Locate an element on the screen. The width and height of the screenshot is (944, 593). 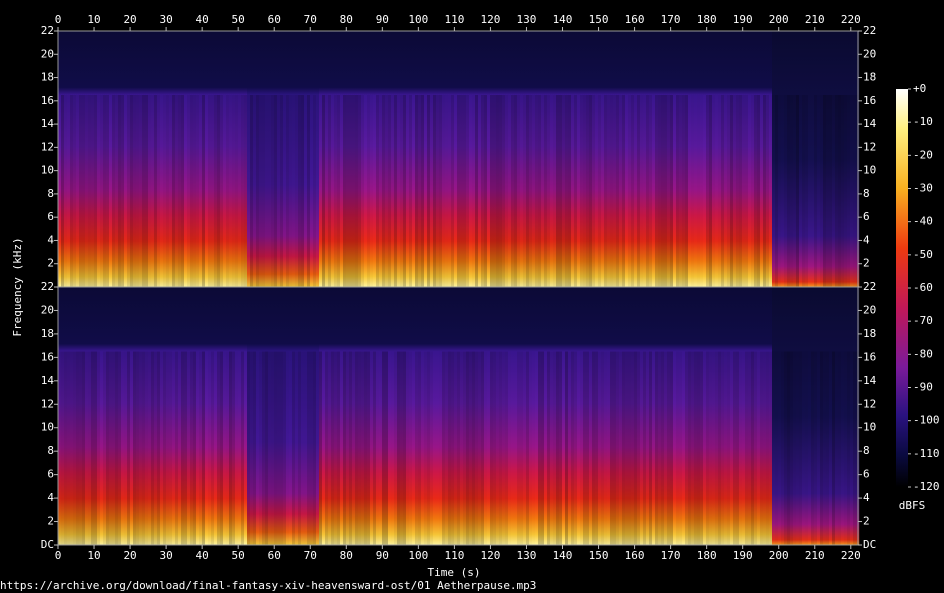
colorbar-tick-label: -10 is located at coordinates (923, 121).